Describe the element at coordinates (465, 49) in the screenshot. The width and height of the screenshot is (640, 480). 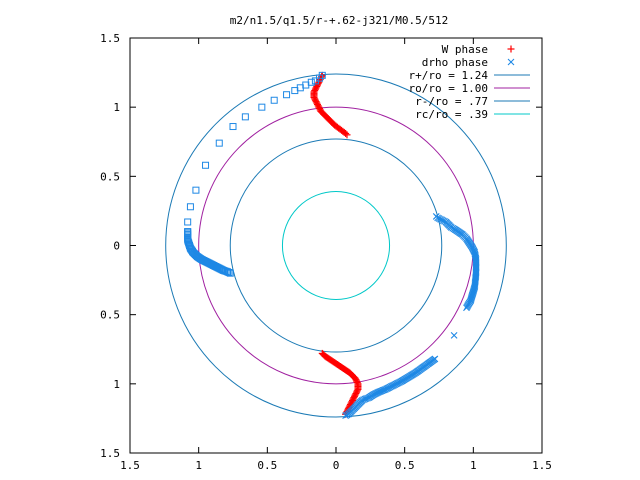
I see `legend-label: W phase` at that location.